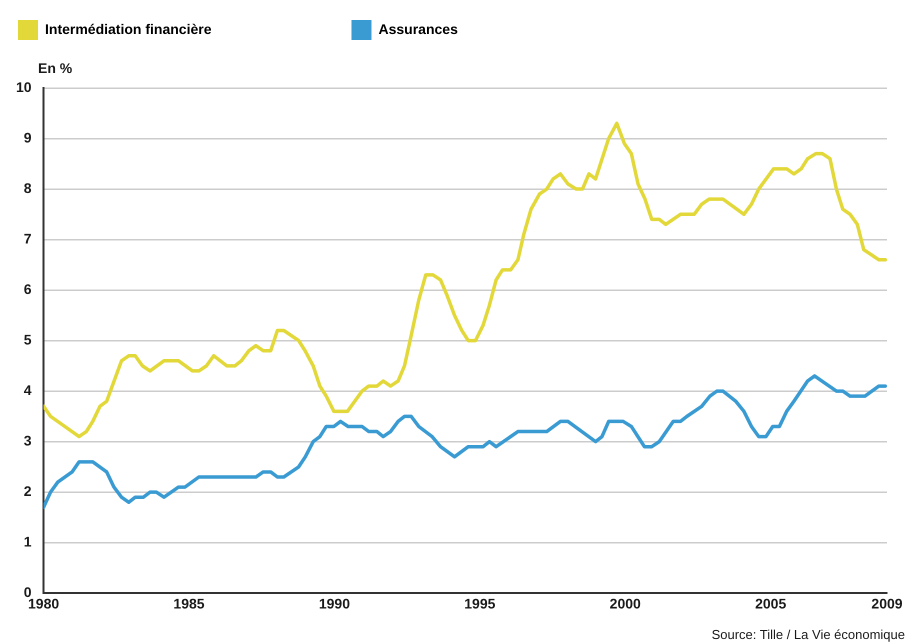  What do you see at coordinates (480, 603) in the screenshot?
I see `x-tick-label: 1995` at bounding box center [480, 603].